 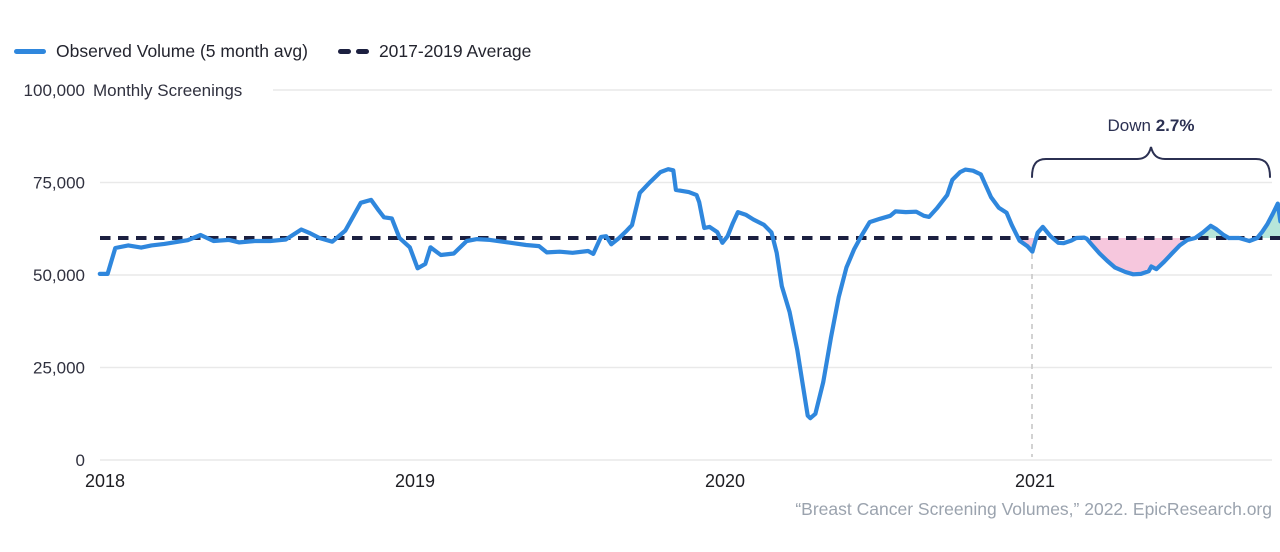 What do you see at coordinates (30, 51) in the screenshot?
I see `observed-line-swatch-icon` at bounding box center [30, 51].